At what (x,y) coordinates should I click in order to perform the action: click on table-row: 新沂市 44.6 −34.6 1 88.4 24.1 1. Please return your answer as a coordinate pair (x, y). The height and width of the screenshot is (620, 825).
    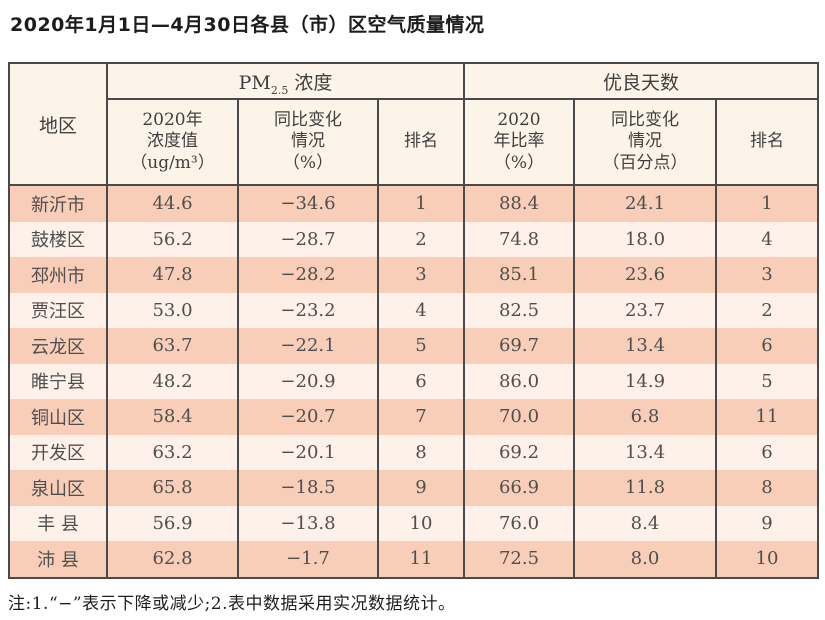
    Looking at the image, I should click on (414, 203).